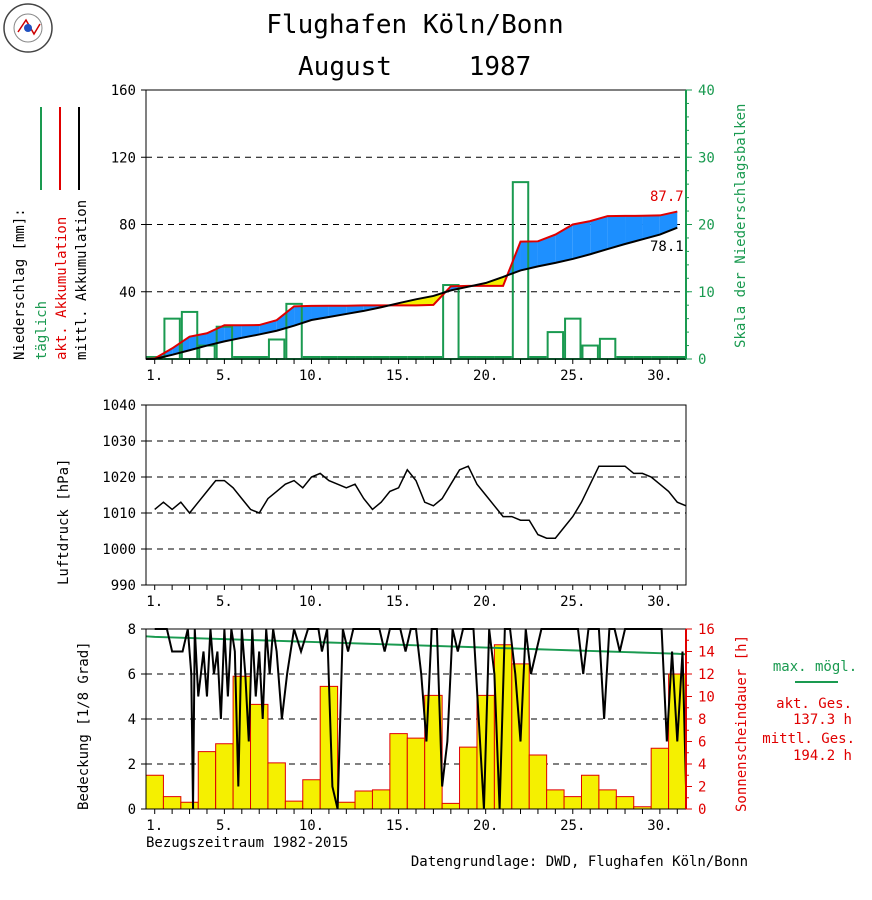 The width and height of the screenshot is (872, 900). Describe the element at coordinates (706, 630) in the screenshot. I see `y2-tick-label: 16` at that location.